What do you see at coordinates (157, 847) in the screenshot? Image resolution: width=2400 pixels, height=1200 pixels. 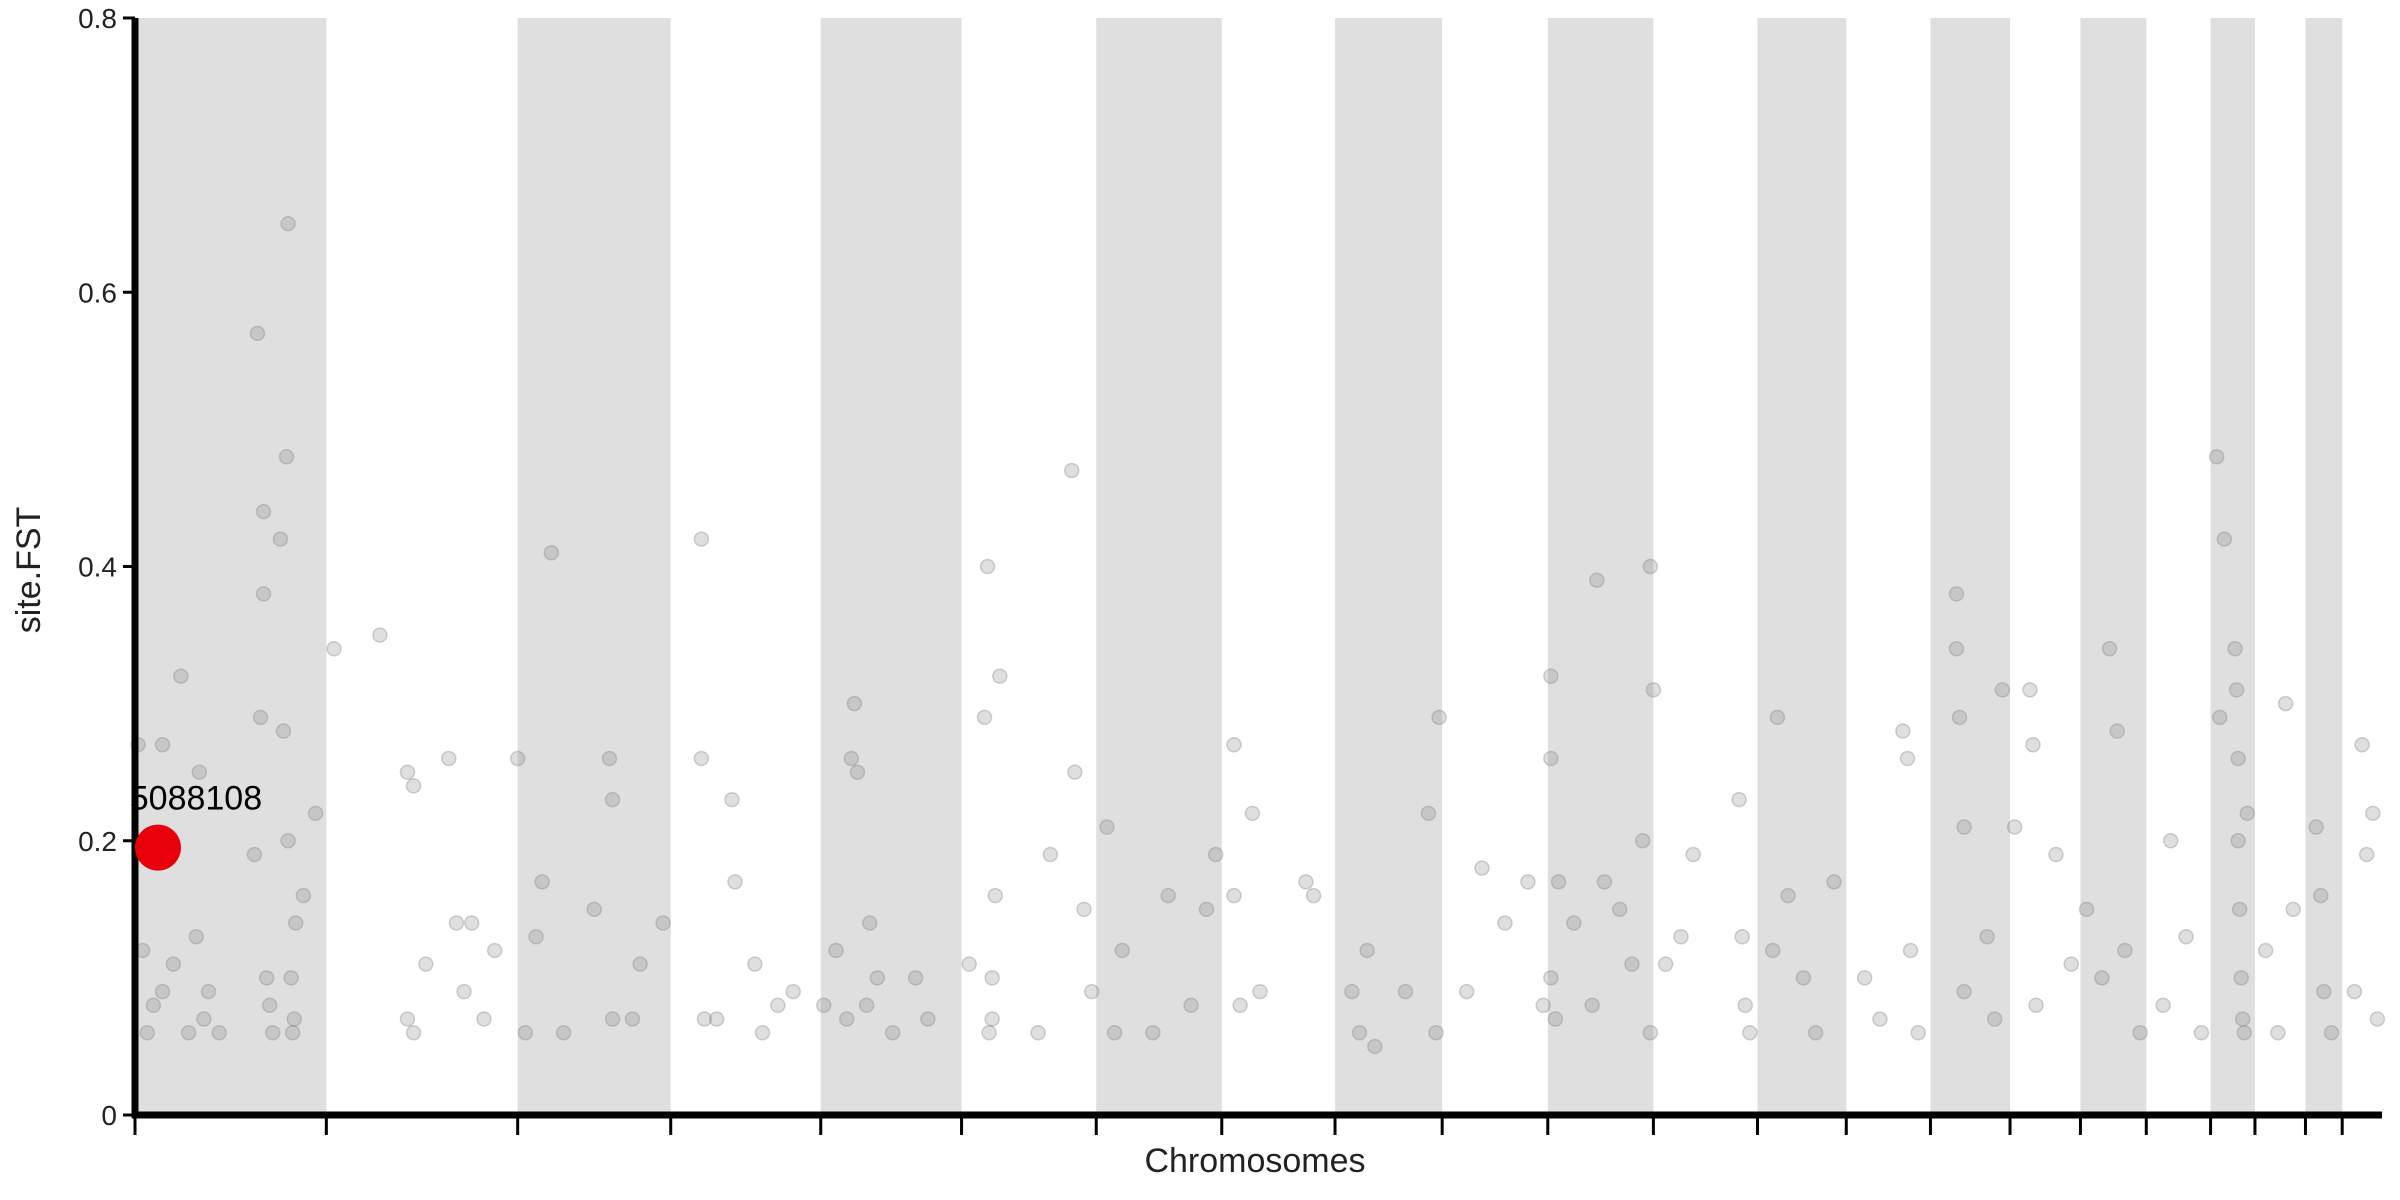 I see `highlight-point` at bounding box center [157, 847].